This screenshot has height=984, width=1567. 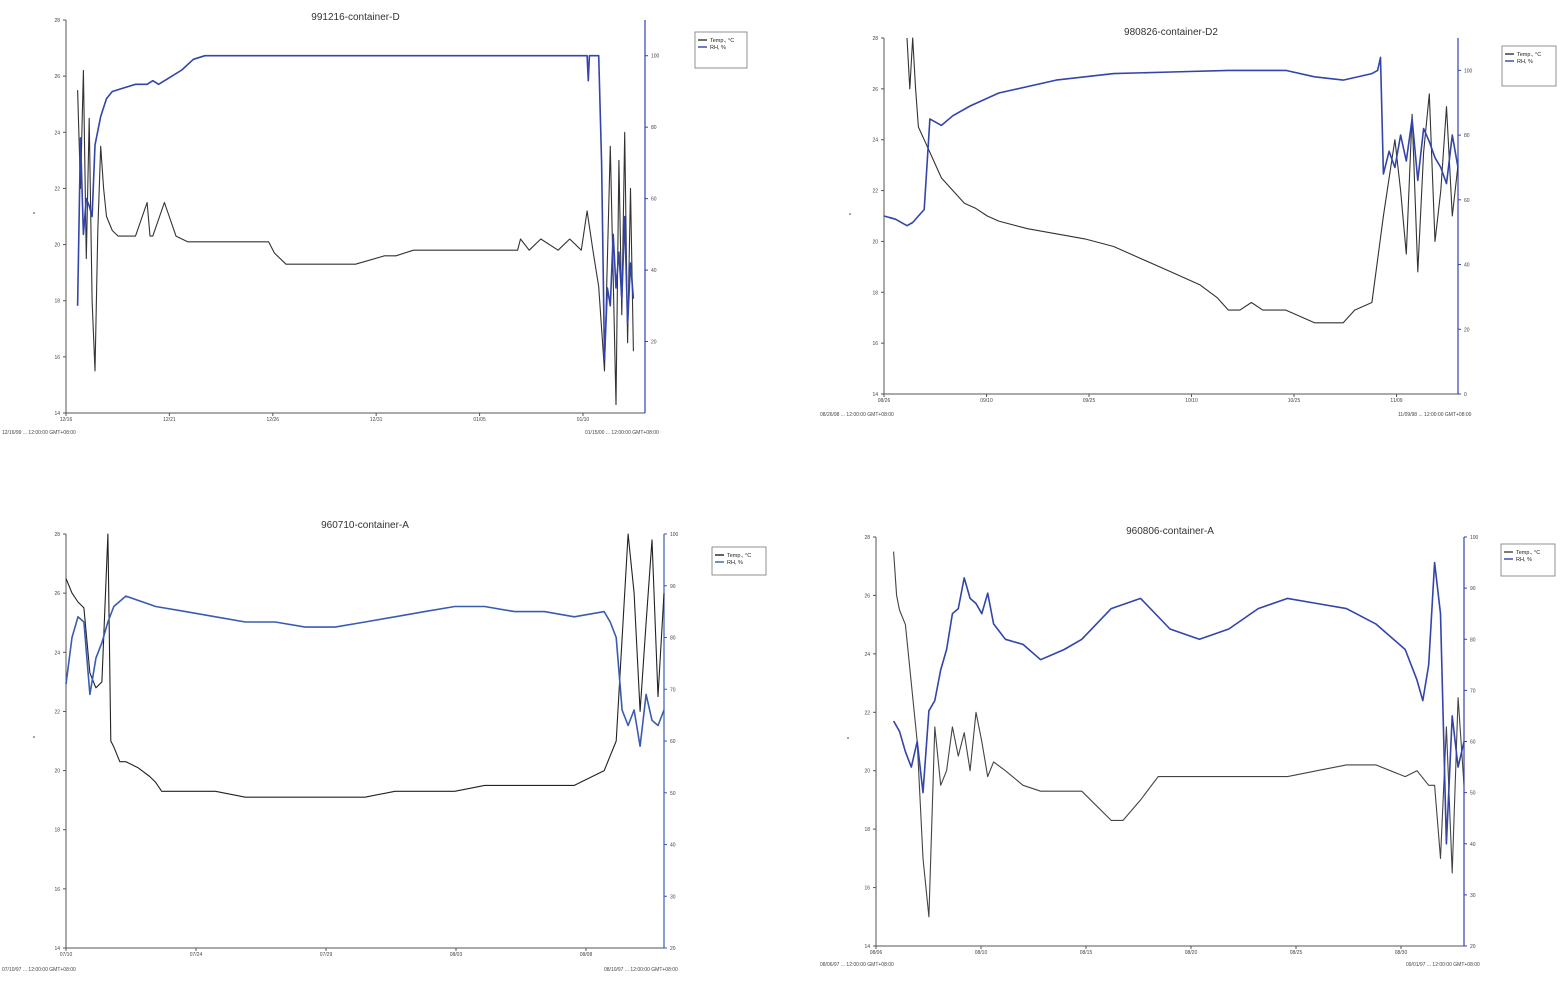 I want to click on x-tick-label: 08/26, so click(x=884, y=401).